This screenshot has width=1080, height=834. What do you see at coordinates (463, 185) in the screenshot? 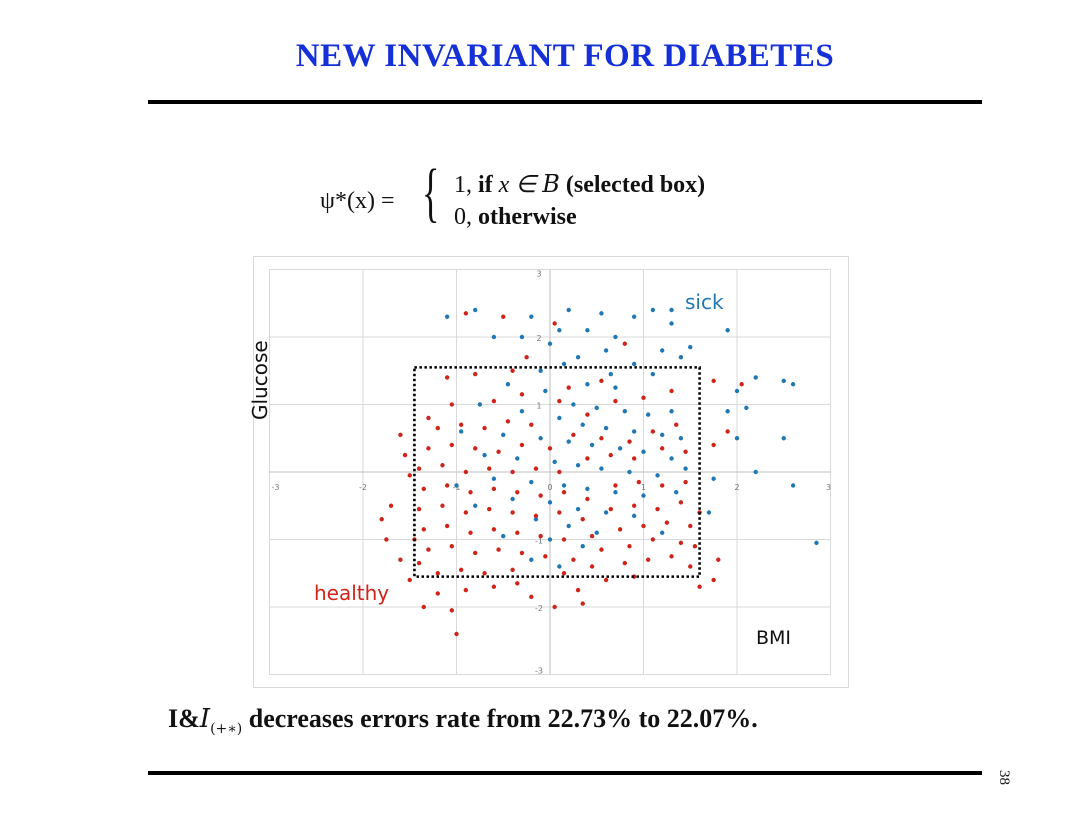
I see `case1-value: 1,` at bounding box center [463, 185].